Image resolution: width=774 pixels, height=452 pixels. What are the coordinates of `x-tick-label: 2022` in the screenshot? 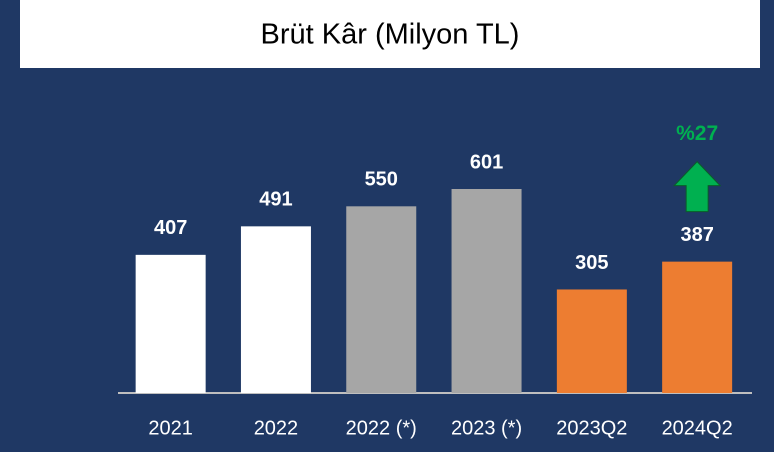 It's located at (276, 428).